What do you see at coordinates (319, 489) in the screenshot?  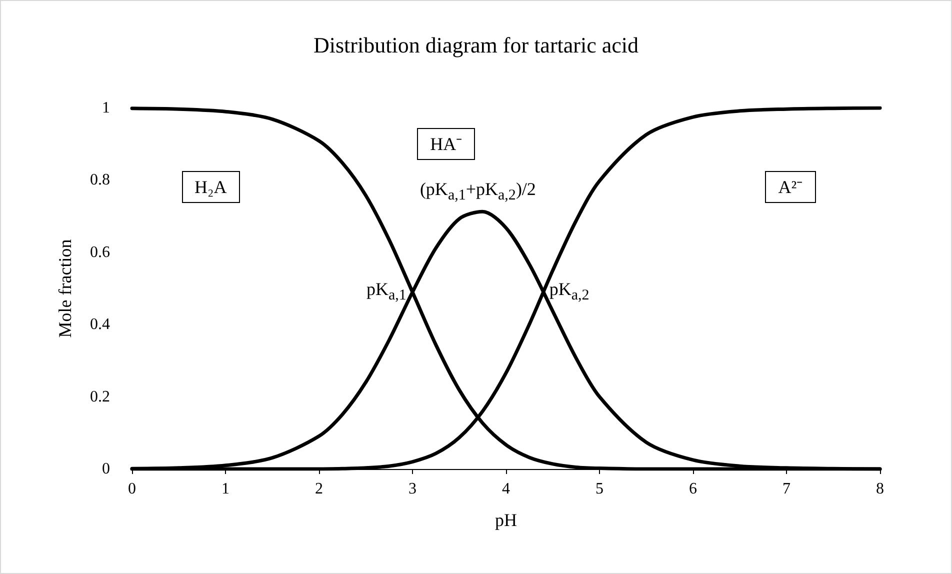 I see `x-tick-label: 2` at bounding box center [319, 489].